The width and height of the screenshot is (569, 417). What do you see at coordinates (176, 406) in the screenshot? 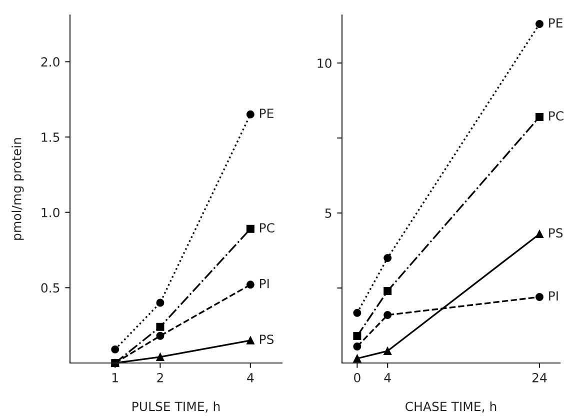
I see `x-axis-title: PULSE TIME, h` at bounding box center [176, 406].